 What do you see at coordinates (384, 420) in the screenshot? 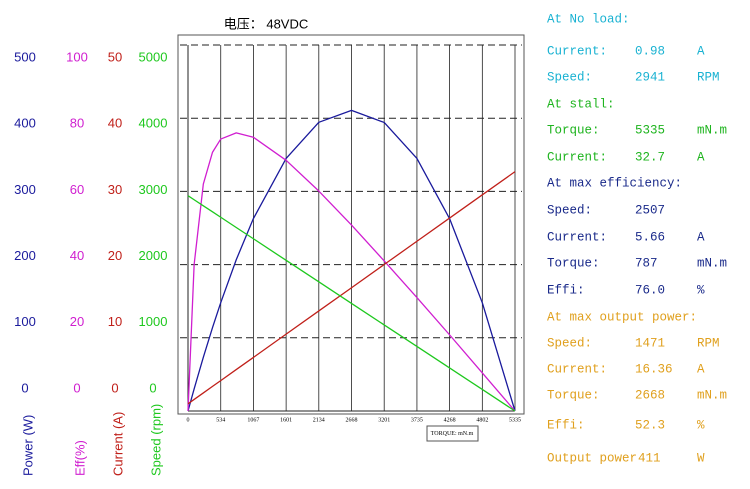
I see `x-tick-label: 3201` at bounding box center [384, 420].